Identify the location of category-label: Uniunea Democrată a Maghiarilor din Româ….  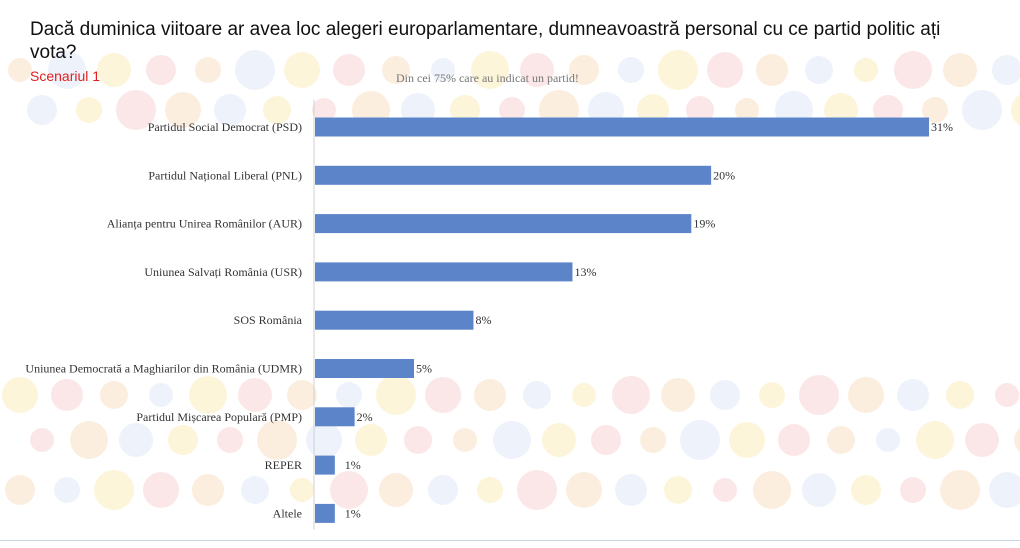
(163, 369).